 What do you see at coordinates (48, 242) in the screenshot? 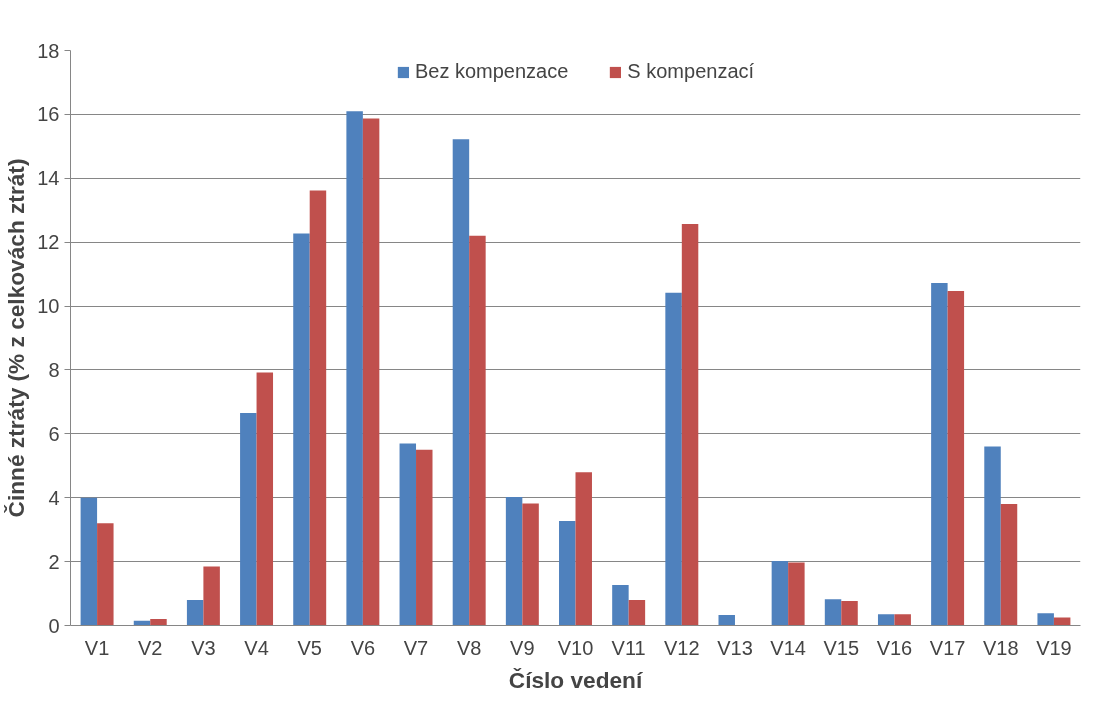
I see `y-tick-label: 12` at bounding box center [48, 242].